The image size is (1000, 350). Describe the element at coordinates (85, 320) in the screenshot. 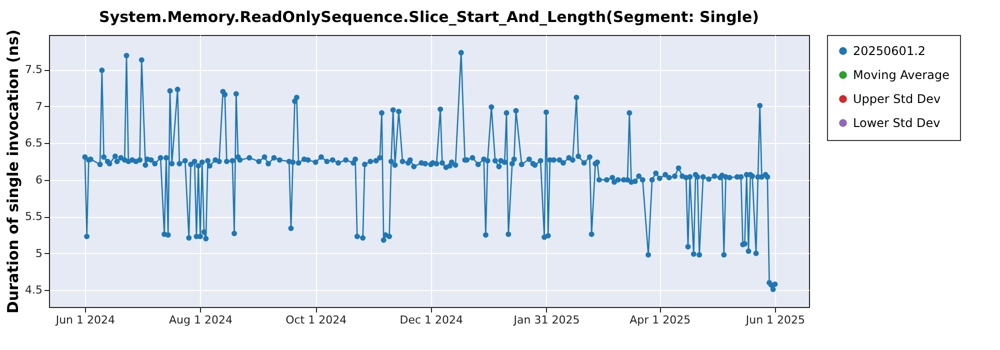

I see `x-tick-label: Jun 1 2024` at that location.